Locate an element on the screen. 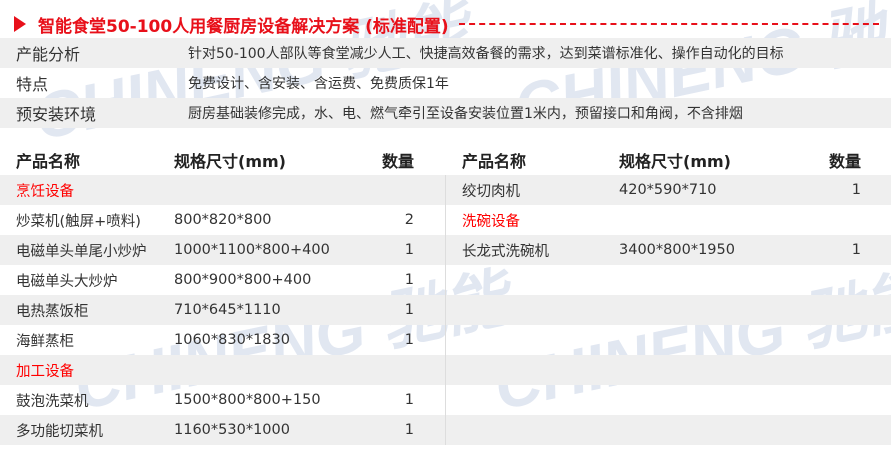 Image resolution: width=891 pixels, height=455 pixels. product-size: 420*590*710 is located at coordinates (668, 190).